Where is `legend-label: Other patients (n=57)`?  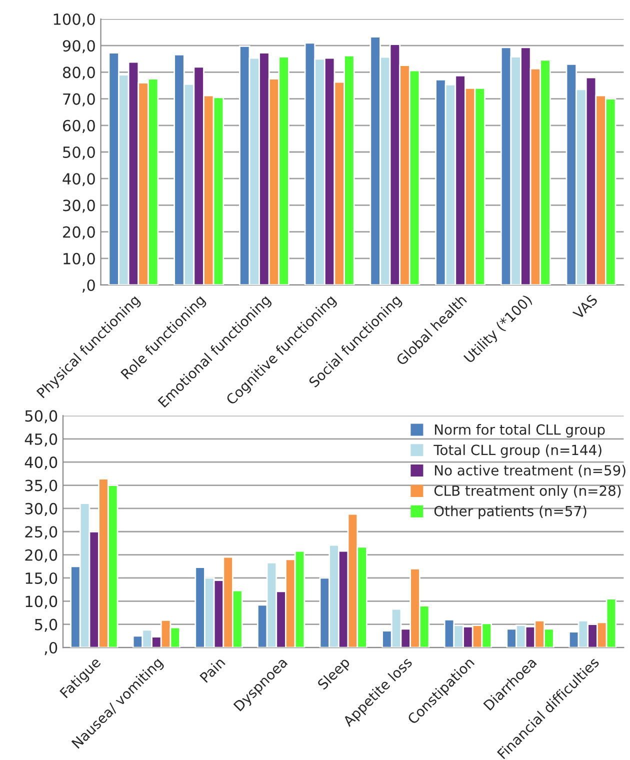
legend-label: Other patients (n=57) is located at coordinates (510, 513).